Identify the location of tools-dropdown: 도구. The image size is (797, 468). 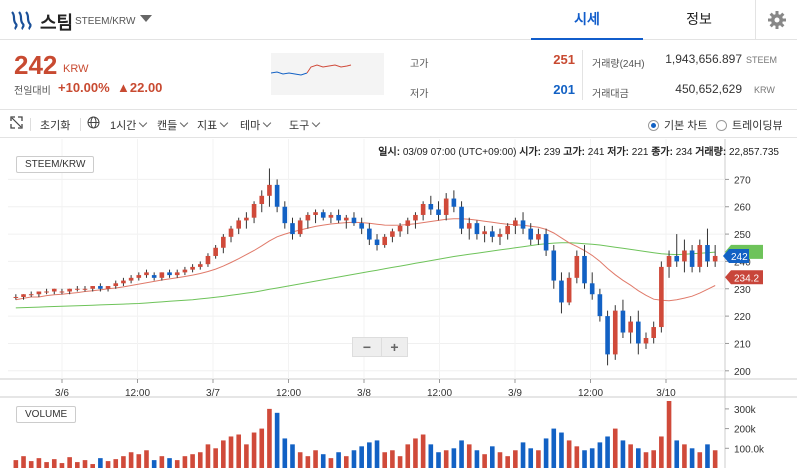
(305, 125).